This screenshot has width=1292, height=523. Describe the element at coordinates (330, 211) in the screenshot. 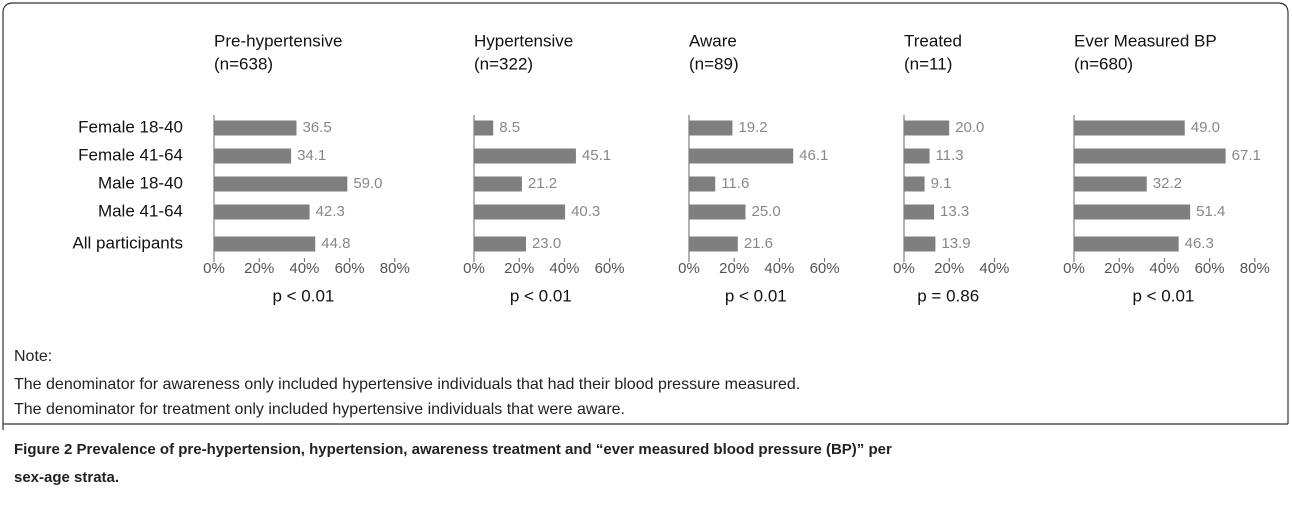

I see `value-label: 42.3` at that location.